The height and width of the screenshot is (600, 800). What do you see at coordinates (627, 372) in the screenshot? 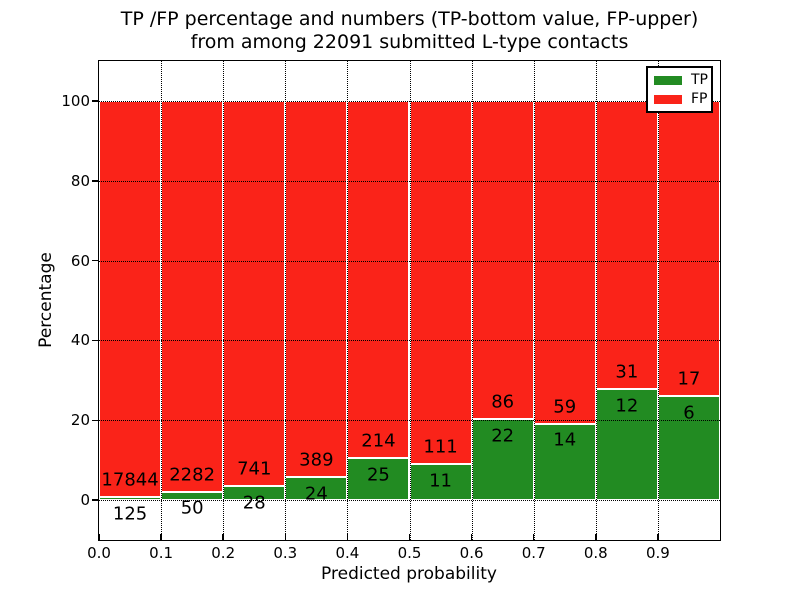
I see `fp-count-label: 31` at bounding box center [627, 372].